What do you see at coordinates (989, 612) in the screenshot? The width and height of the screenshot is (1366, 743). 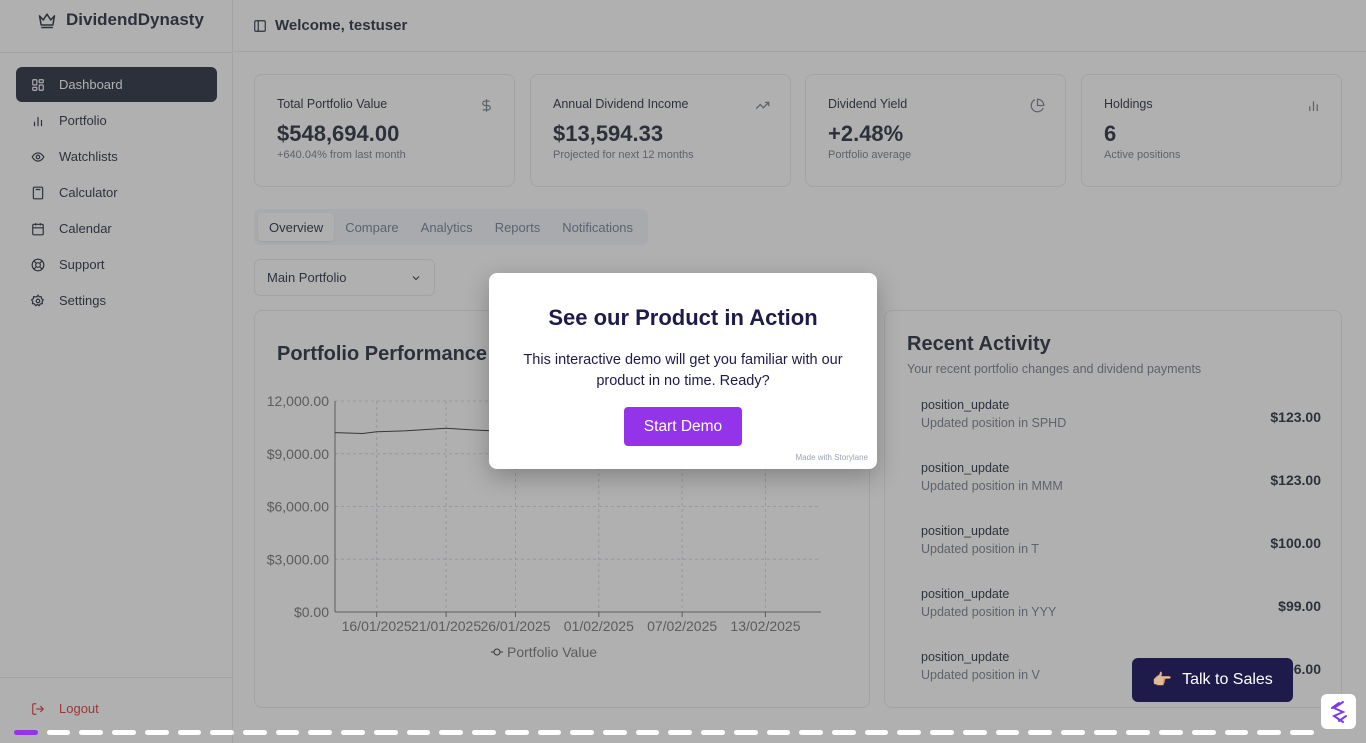 I see `activity-detail: Updated position in YYY` at bounding box center [989, 612].